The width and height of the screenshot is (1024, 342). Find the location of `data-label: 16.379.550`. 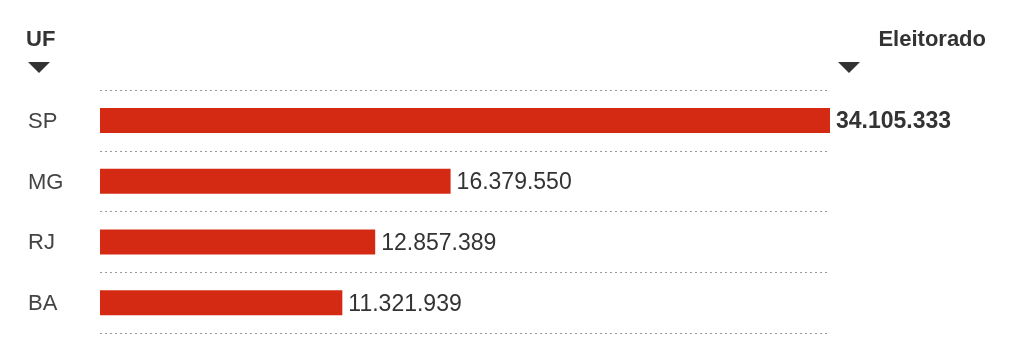

data-label: 16.379.550 is located at coordinates (514, 181).